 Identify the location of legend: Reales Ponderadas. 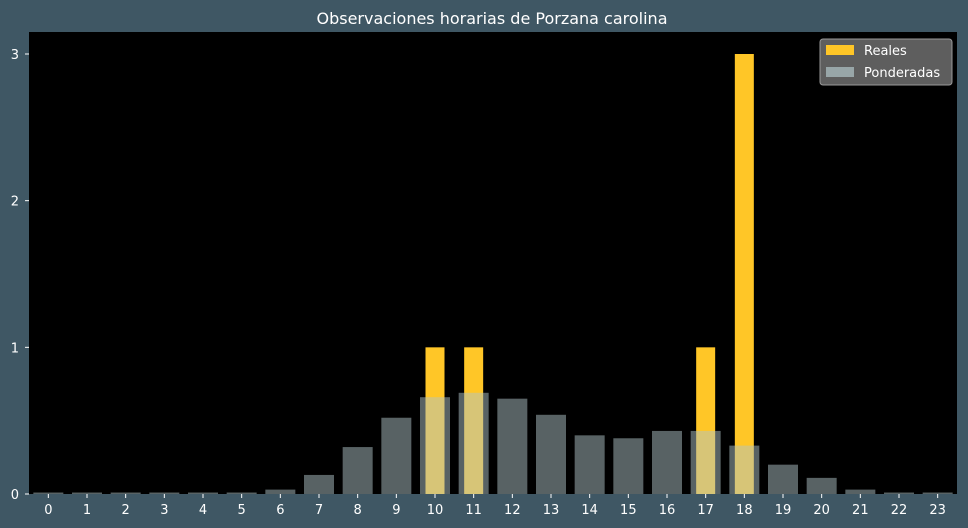
(886, 62).